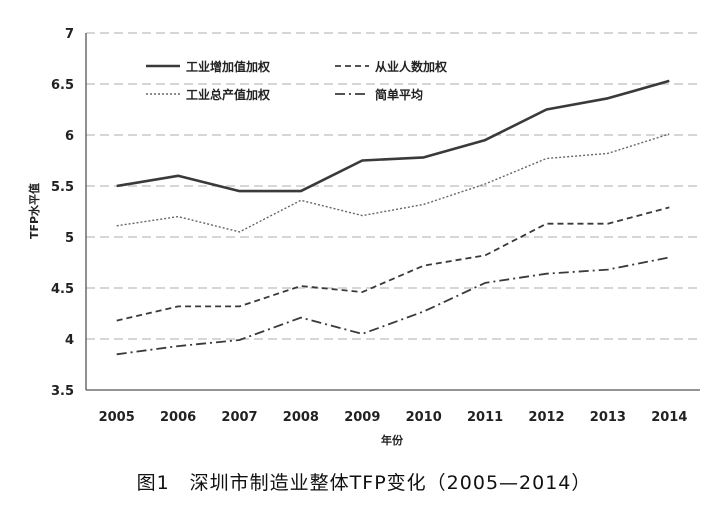  Describe the element at coordinates (399, 94) in the screenshot. I see `legend-label-4: 简单平均` at that location.